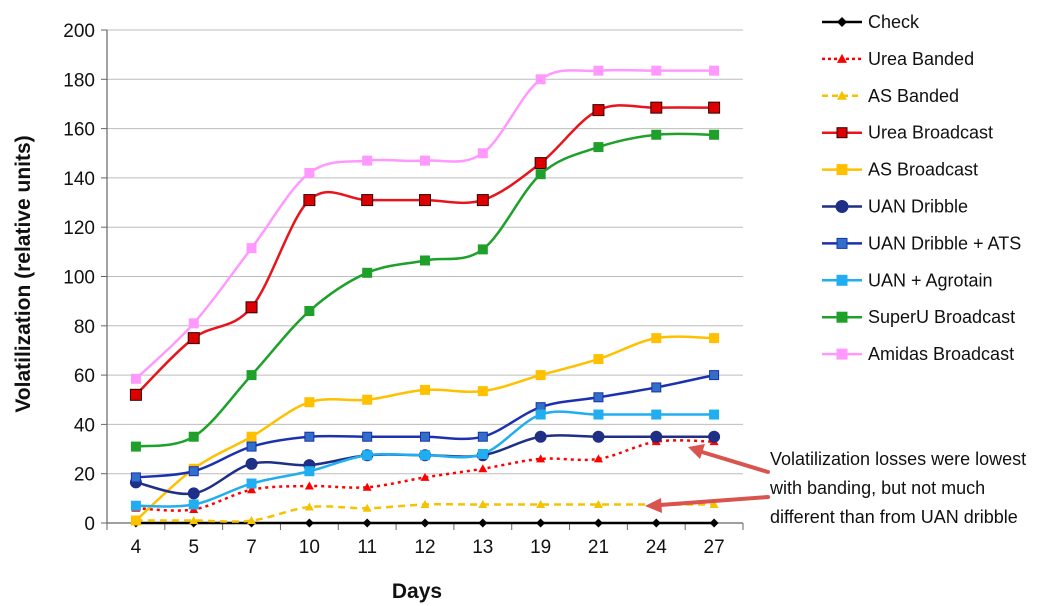 Image resolution: width=1057 pixels, height=606 pixels. I want to click on x-tick-label: 24, so click(657, 547).